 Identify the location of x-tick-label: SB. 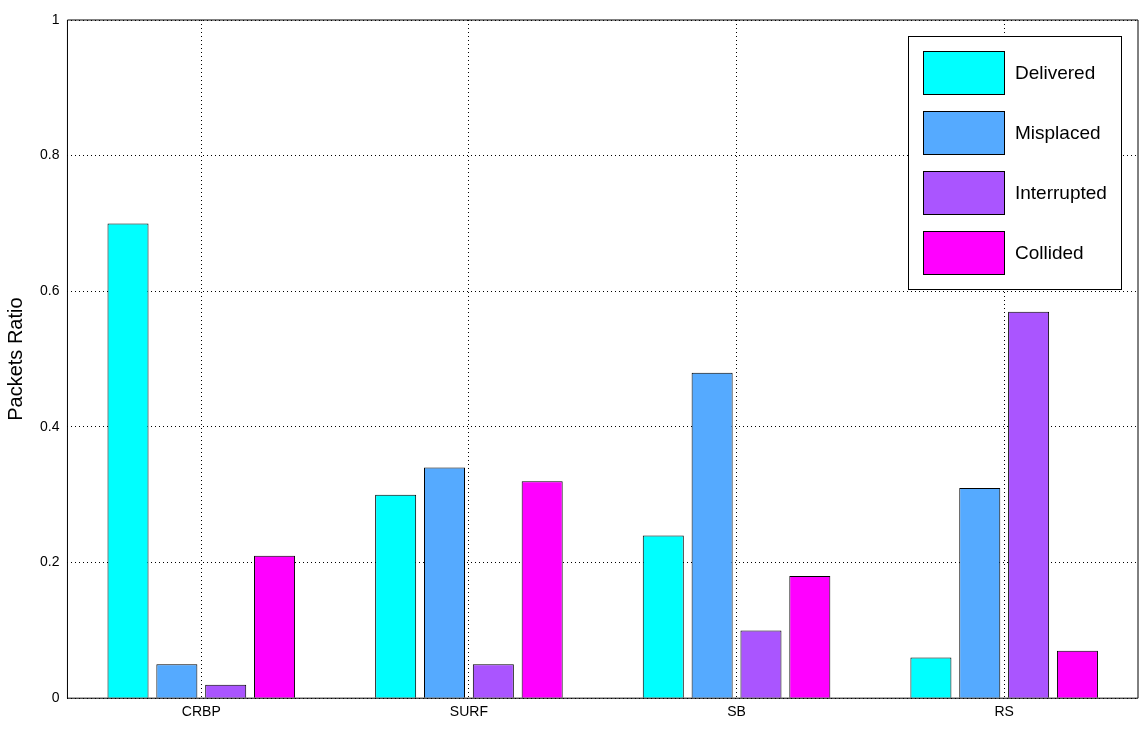
(736, 711).